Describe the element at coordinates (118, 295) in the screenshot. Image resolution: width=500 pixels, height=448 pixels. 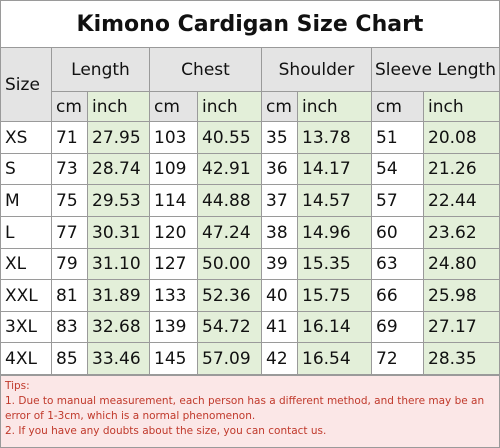
I see `measure: 31.89` at that location.